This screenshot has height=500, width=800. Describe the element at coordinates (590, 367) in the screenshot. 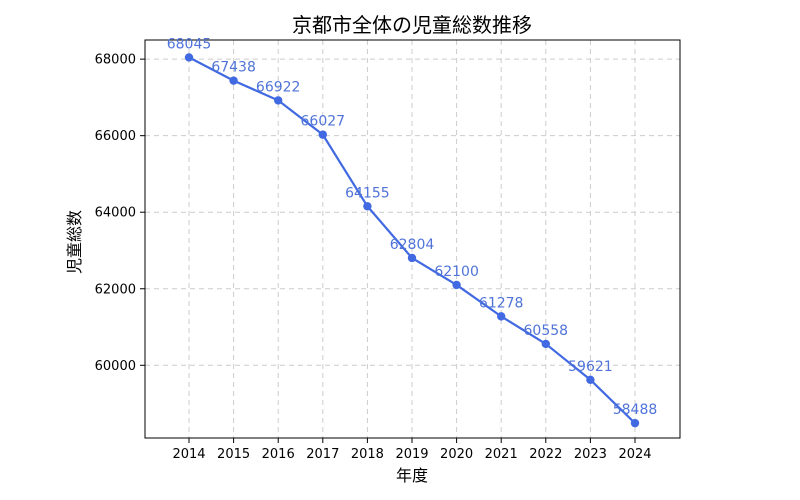

I see `data-label: 59621` at that location.